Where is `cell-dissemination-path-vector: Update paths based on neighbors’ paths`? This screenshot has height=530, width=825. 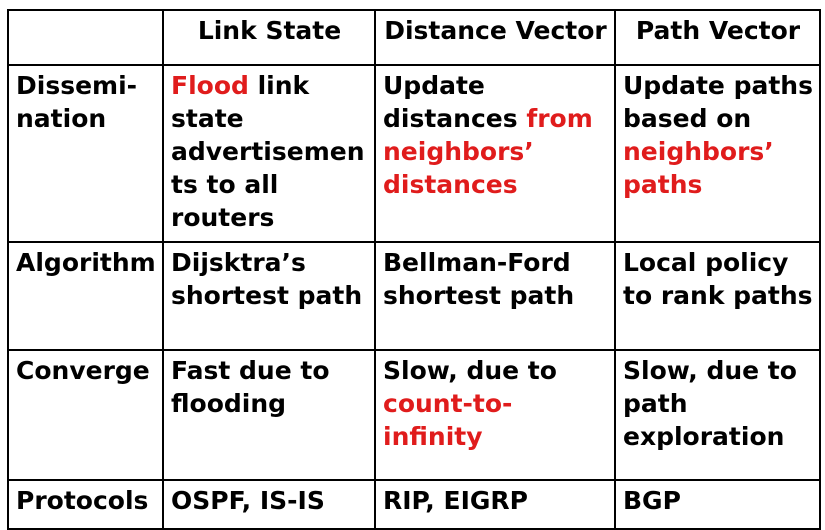 cell-dissemination-path-vector: Update paths based on neighbors’ paths is located at coordinates (717, 153).